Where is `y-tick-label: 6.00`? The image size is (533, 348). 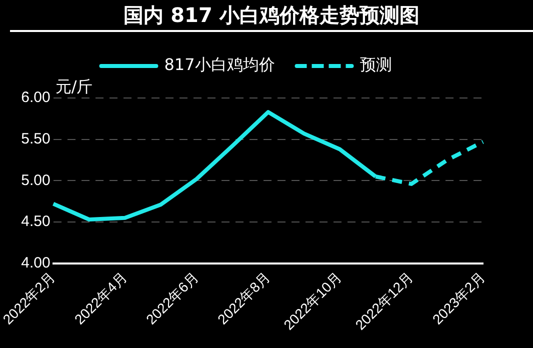
y-tick-label: 6.00 is located at coordinates (35, 97).